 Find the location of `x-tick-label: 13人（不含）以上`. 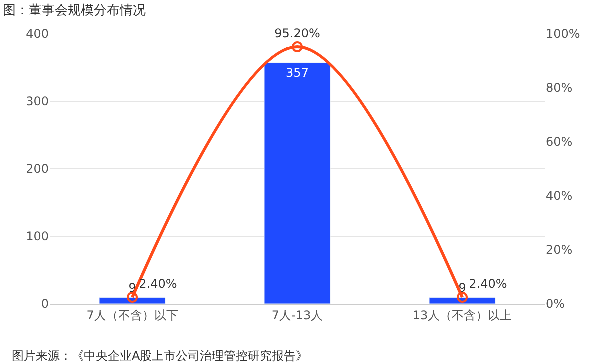

x-tick-label: 13人（不含）以上 is located at coordinates (462, 315).